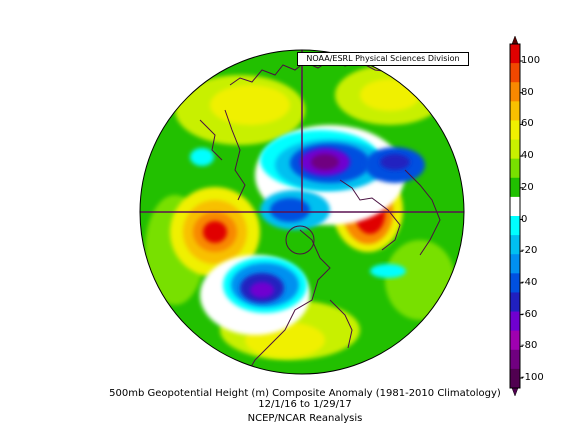 This screenshot has width=565, height=437. Describe the element at coordinates (527, 92) in the screenshot. I see `colorbar-tick-label: 80` at that location.